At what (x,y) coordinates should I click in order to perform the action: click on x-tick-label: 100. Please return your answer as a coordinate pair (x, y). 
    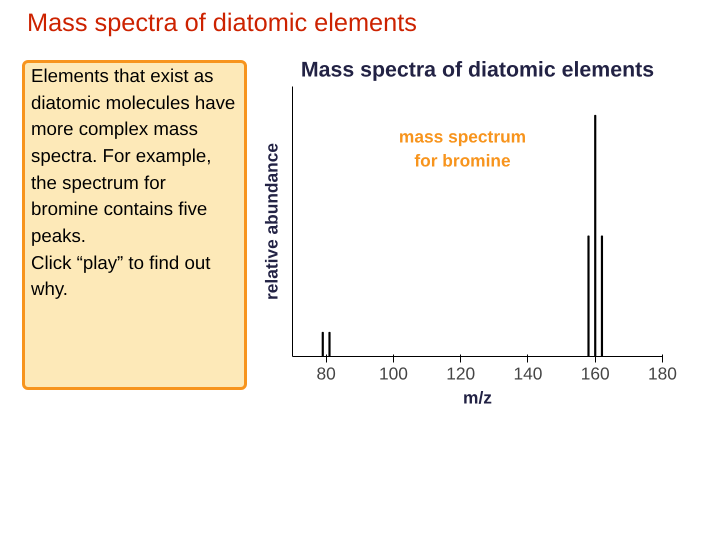
    Looking at the image, I should click on (393, 374).